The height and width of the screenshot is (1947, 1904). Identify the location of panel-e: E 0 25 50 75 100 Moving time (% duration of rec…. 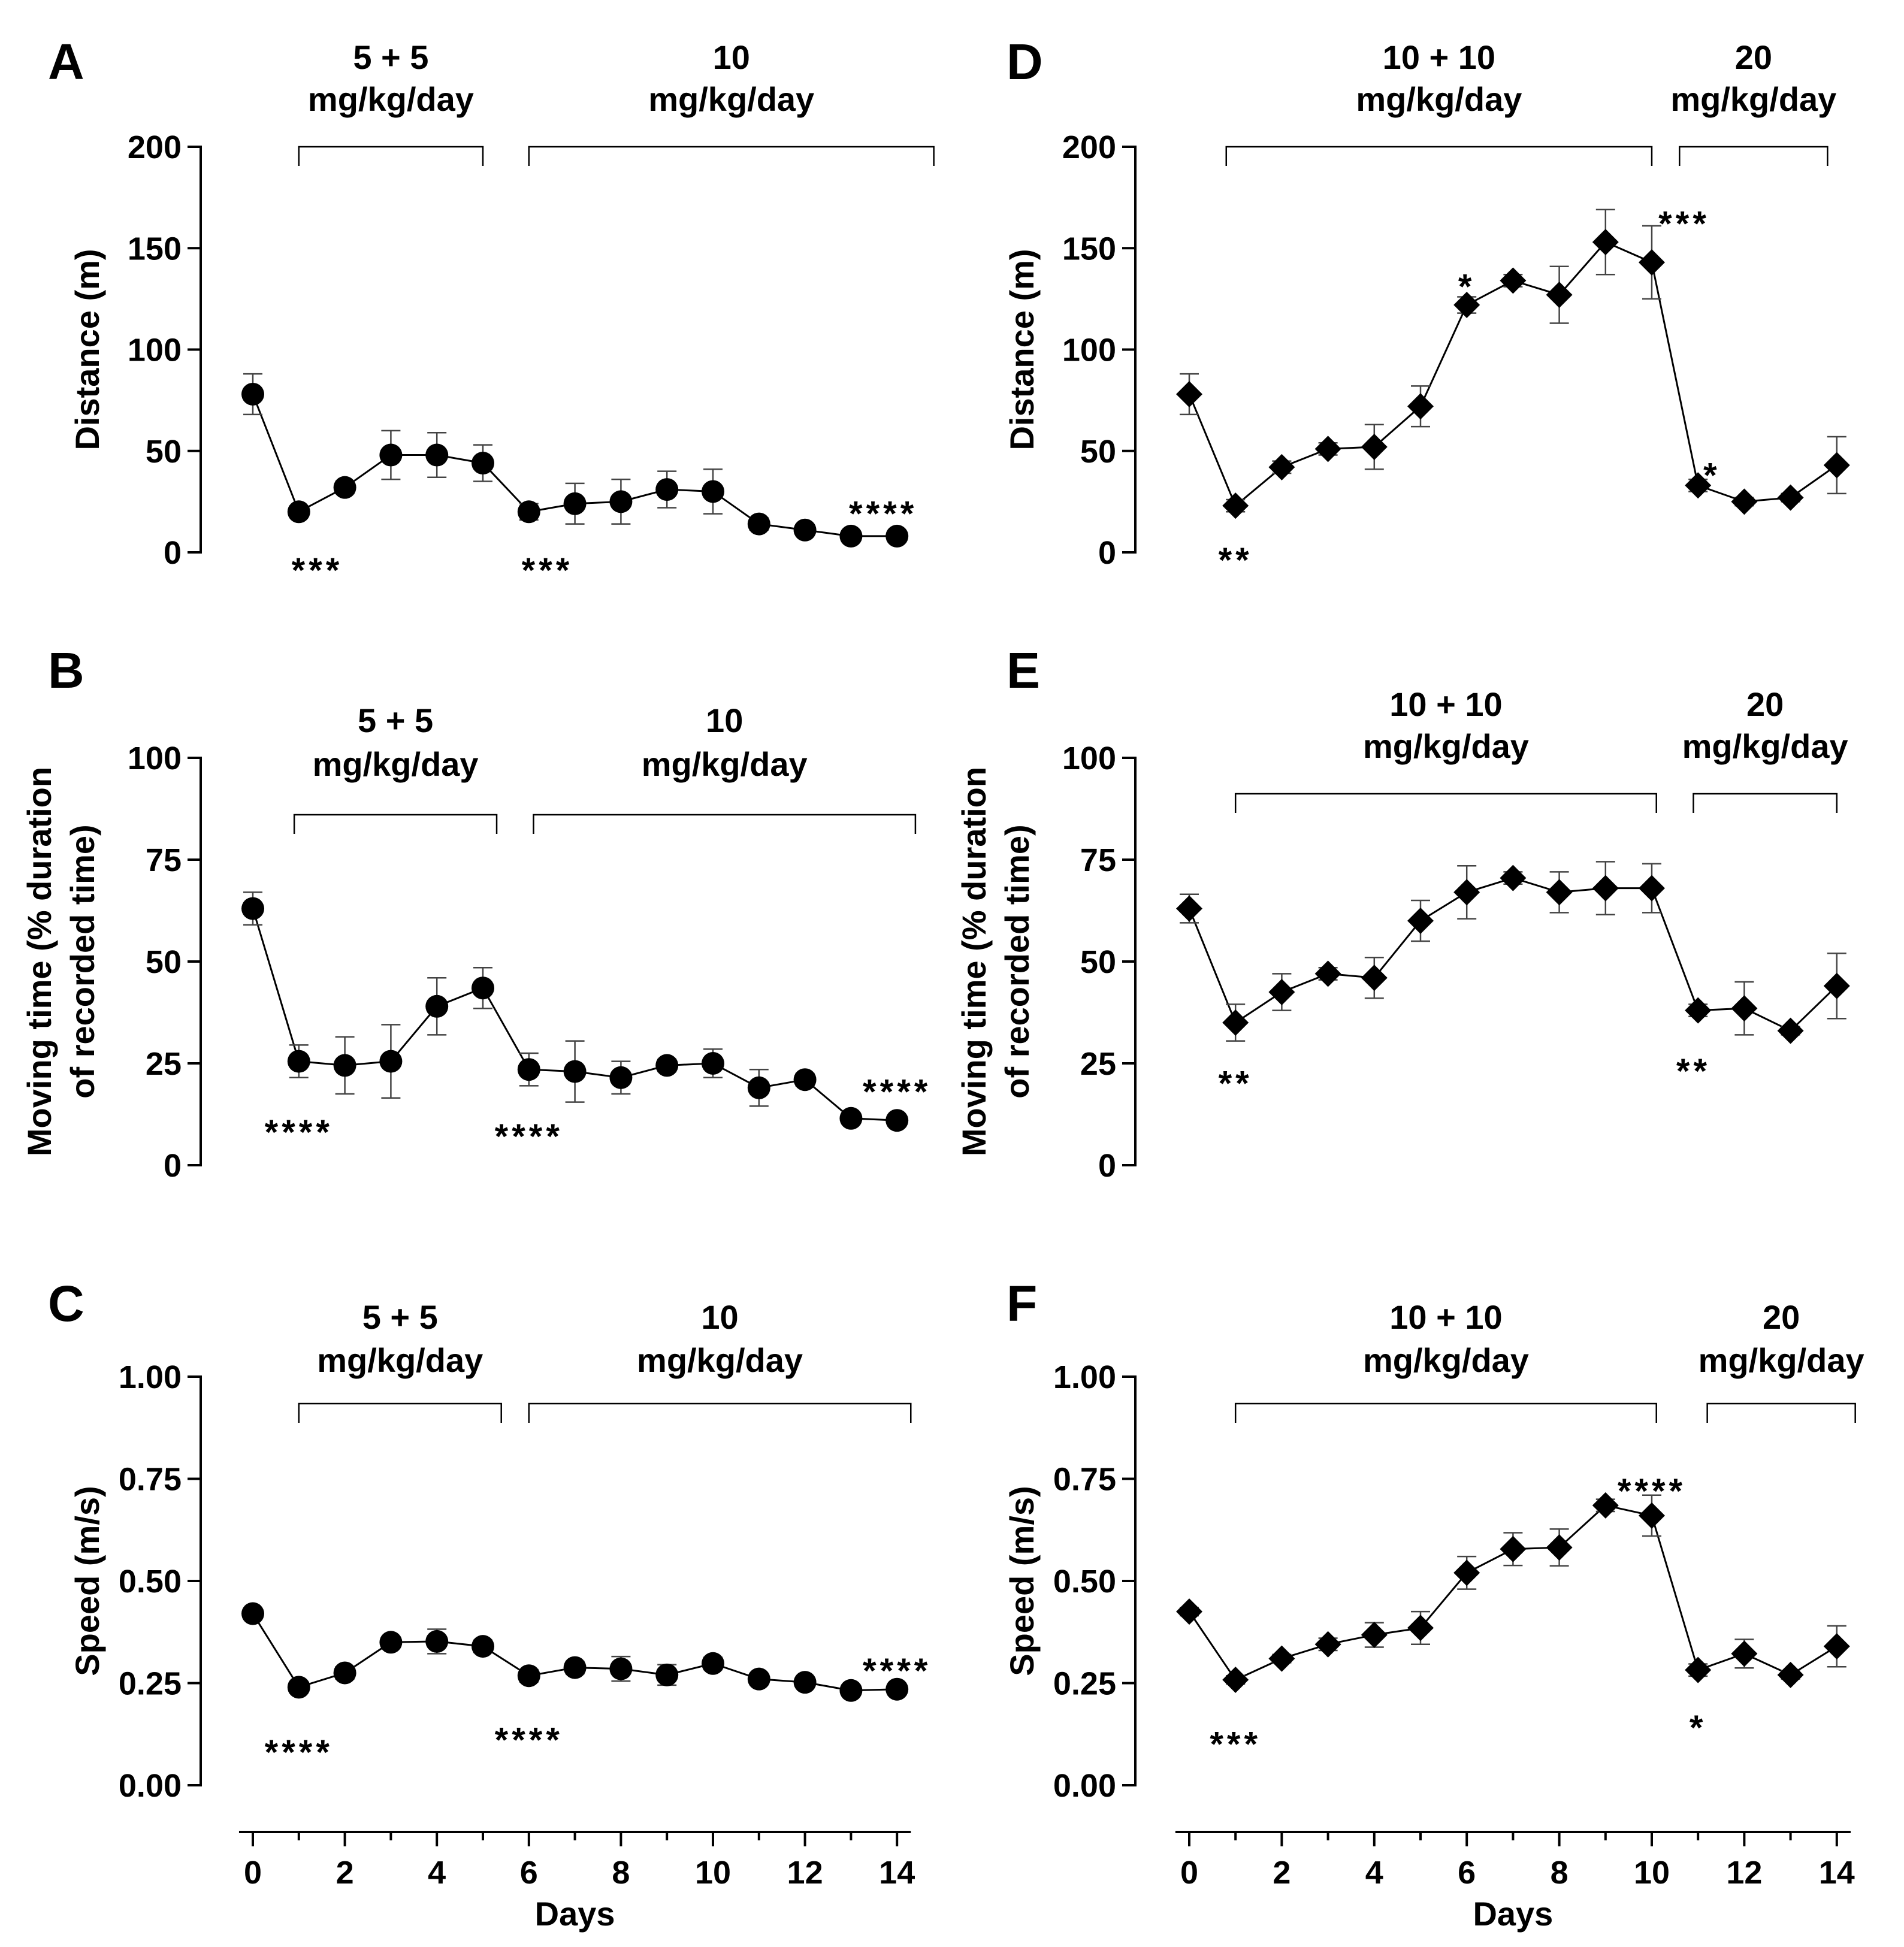
(1402, 913).